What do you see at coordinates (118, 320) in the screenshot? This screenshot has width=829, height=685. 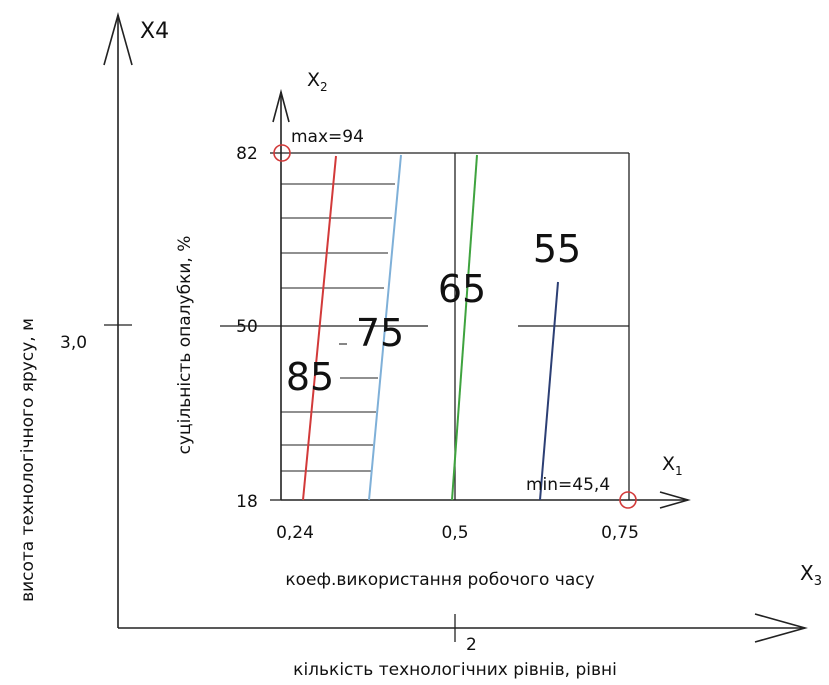 I see `x4-axis` at bounding box center [118, 320].